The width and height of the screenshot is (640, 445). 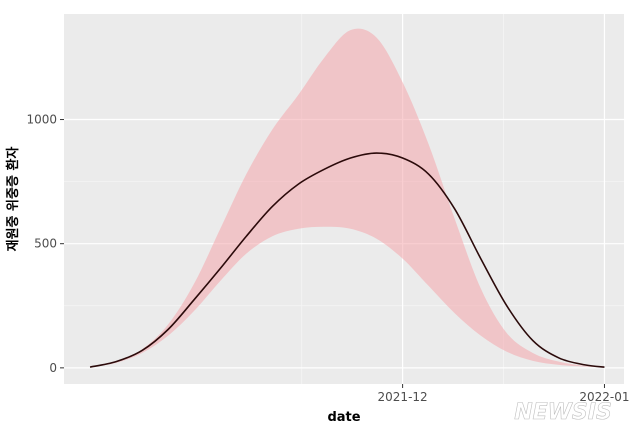 What do you see at coordinates (504, 394) in the screenshot?
I see `x-axis: 2021-12 2022-01` at bounding box center [504, 394].